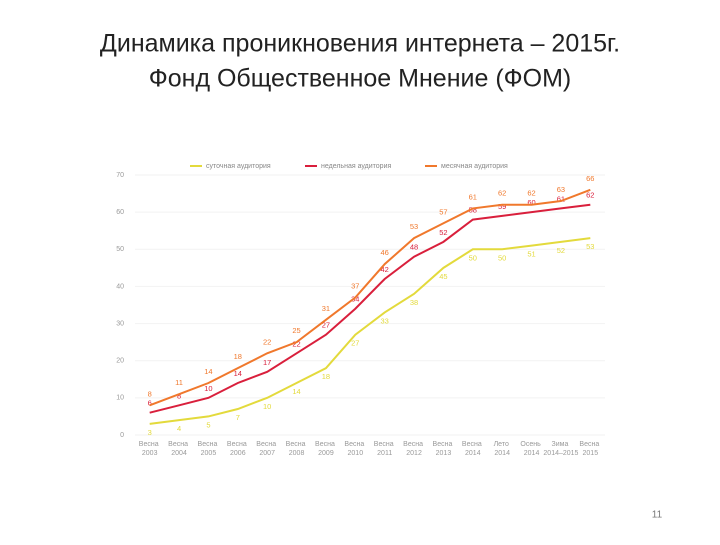  What do you see at coordinates (360, 79) in the screenshot?
I see `title-line: Фонд Общественное Мнение (ФОМ)` at bounding box center [360, 79].